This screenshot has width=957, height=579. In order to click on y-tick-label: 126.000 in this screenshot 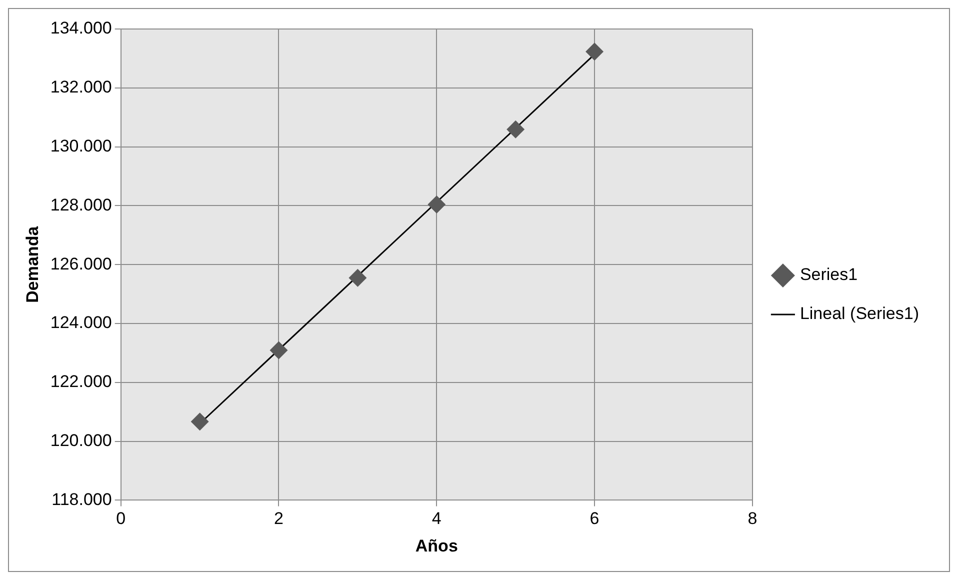, I will do `click(81, 264)`.